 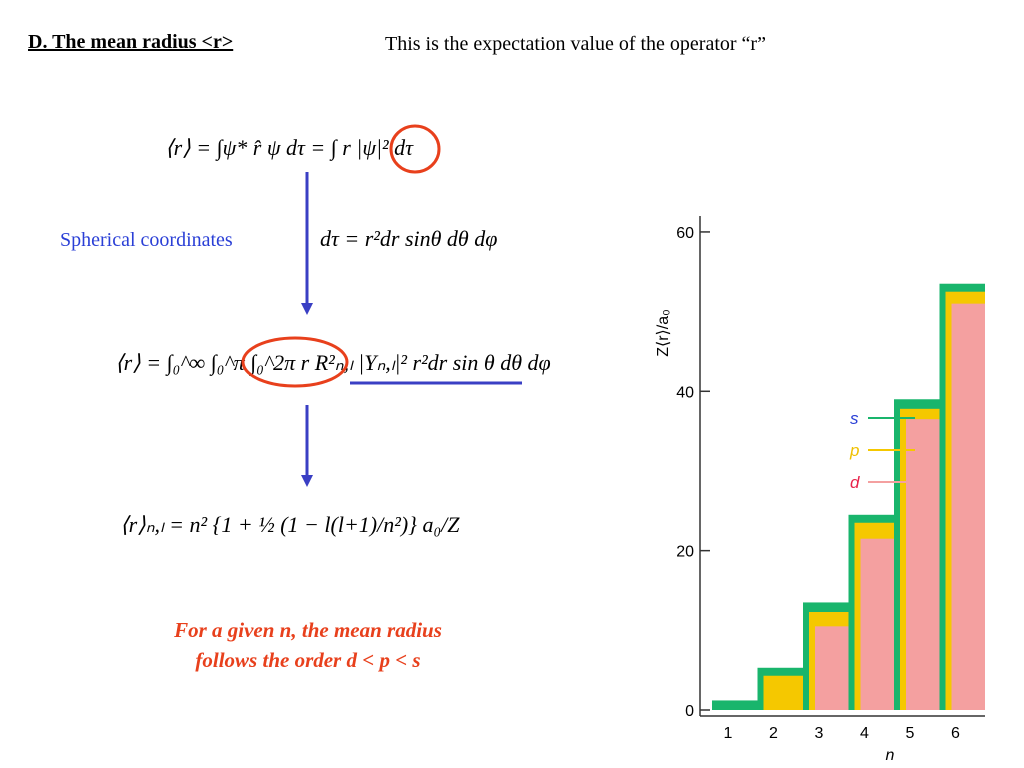 I want to click on conclusion-line: follows the order d < p < s, so click(x=307, y=660).